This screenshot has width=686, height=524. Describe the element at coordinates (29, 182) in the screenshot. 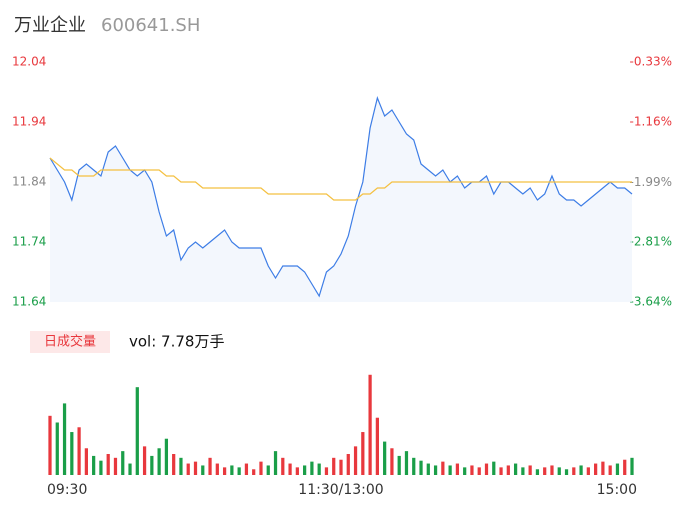

I see `y-tick-label: 11.84` at that location.